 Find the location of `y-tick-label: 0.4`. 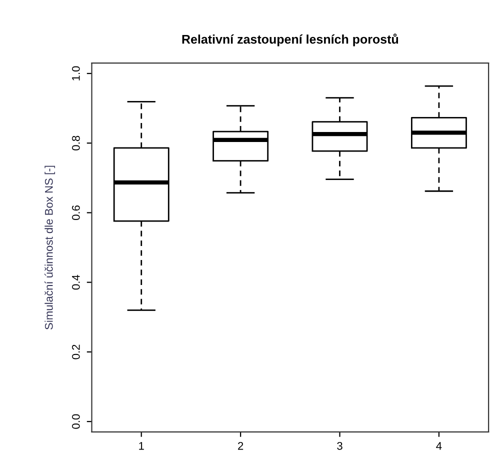

y-tick-label: 0.4 is located at coordinates (76, 282).